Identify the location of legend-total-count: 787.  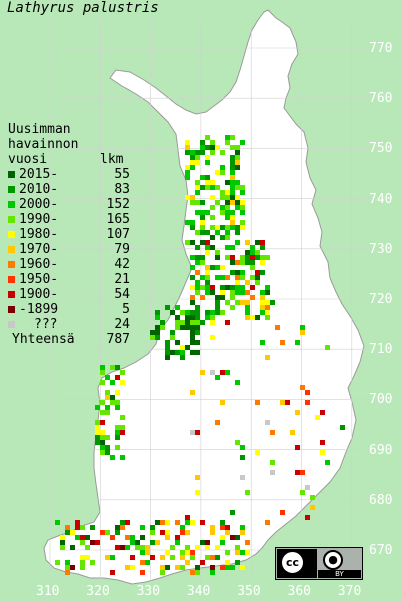
(118, 339).